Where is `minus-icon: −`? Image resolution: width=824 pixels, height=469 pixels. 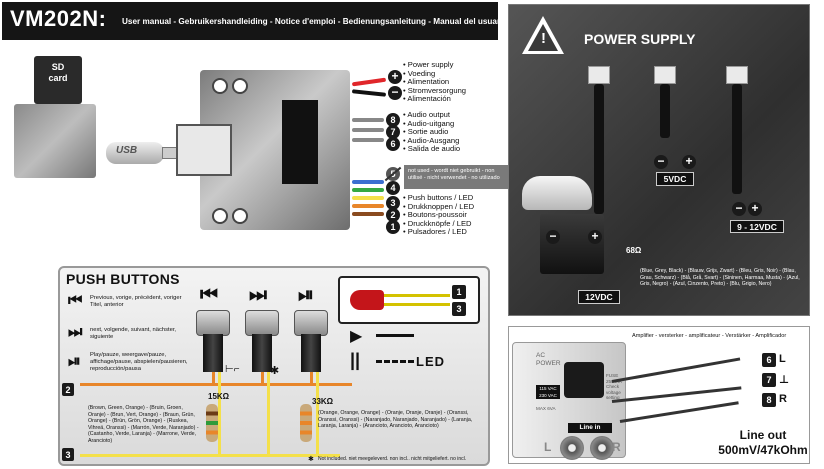 minus-icon: − is located at coordinates (395, 93).